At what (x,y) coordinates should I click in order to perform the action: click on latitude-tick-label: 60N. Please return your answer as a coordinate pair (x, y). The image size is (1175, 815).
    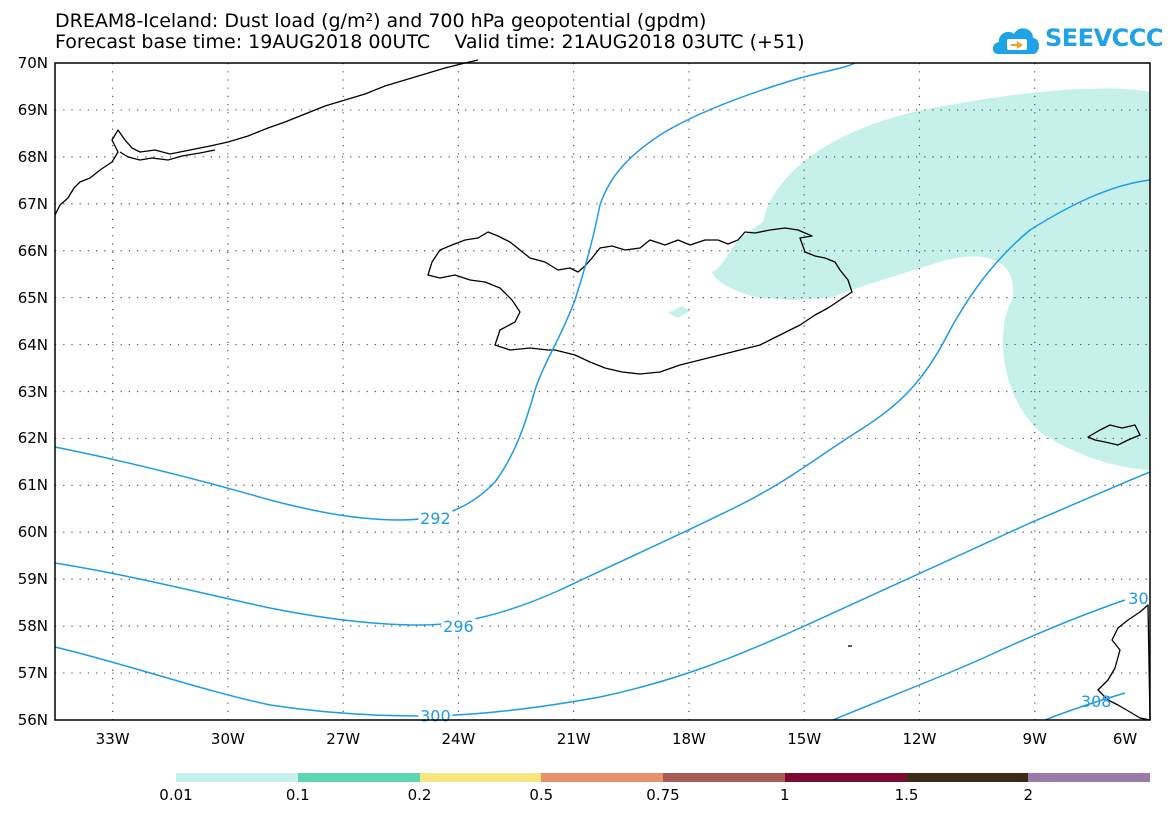
    Looking at the image, I should click on (32, 532).